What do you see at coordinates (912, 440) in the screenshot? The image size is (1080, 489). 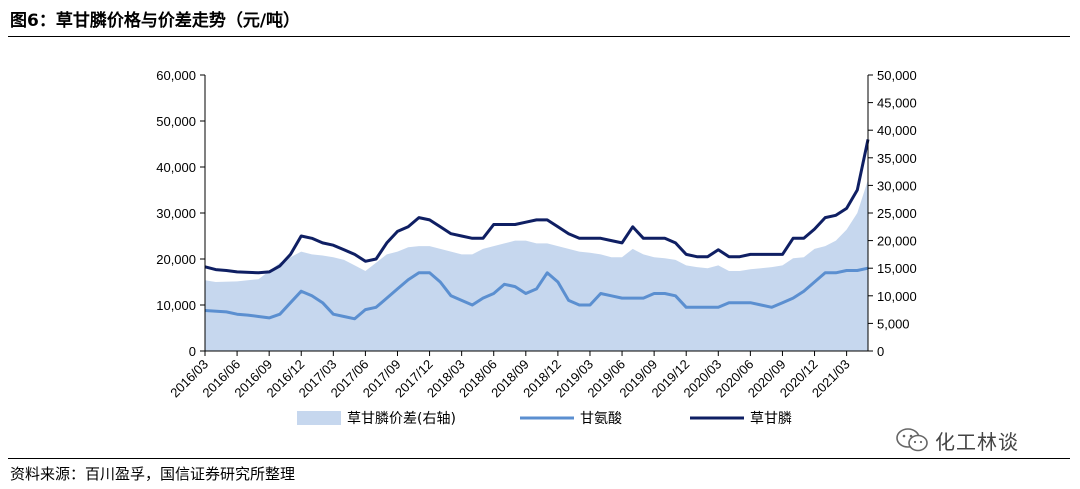 I see `wechat-icon` at bounding box center [912, 440].